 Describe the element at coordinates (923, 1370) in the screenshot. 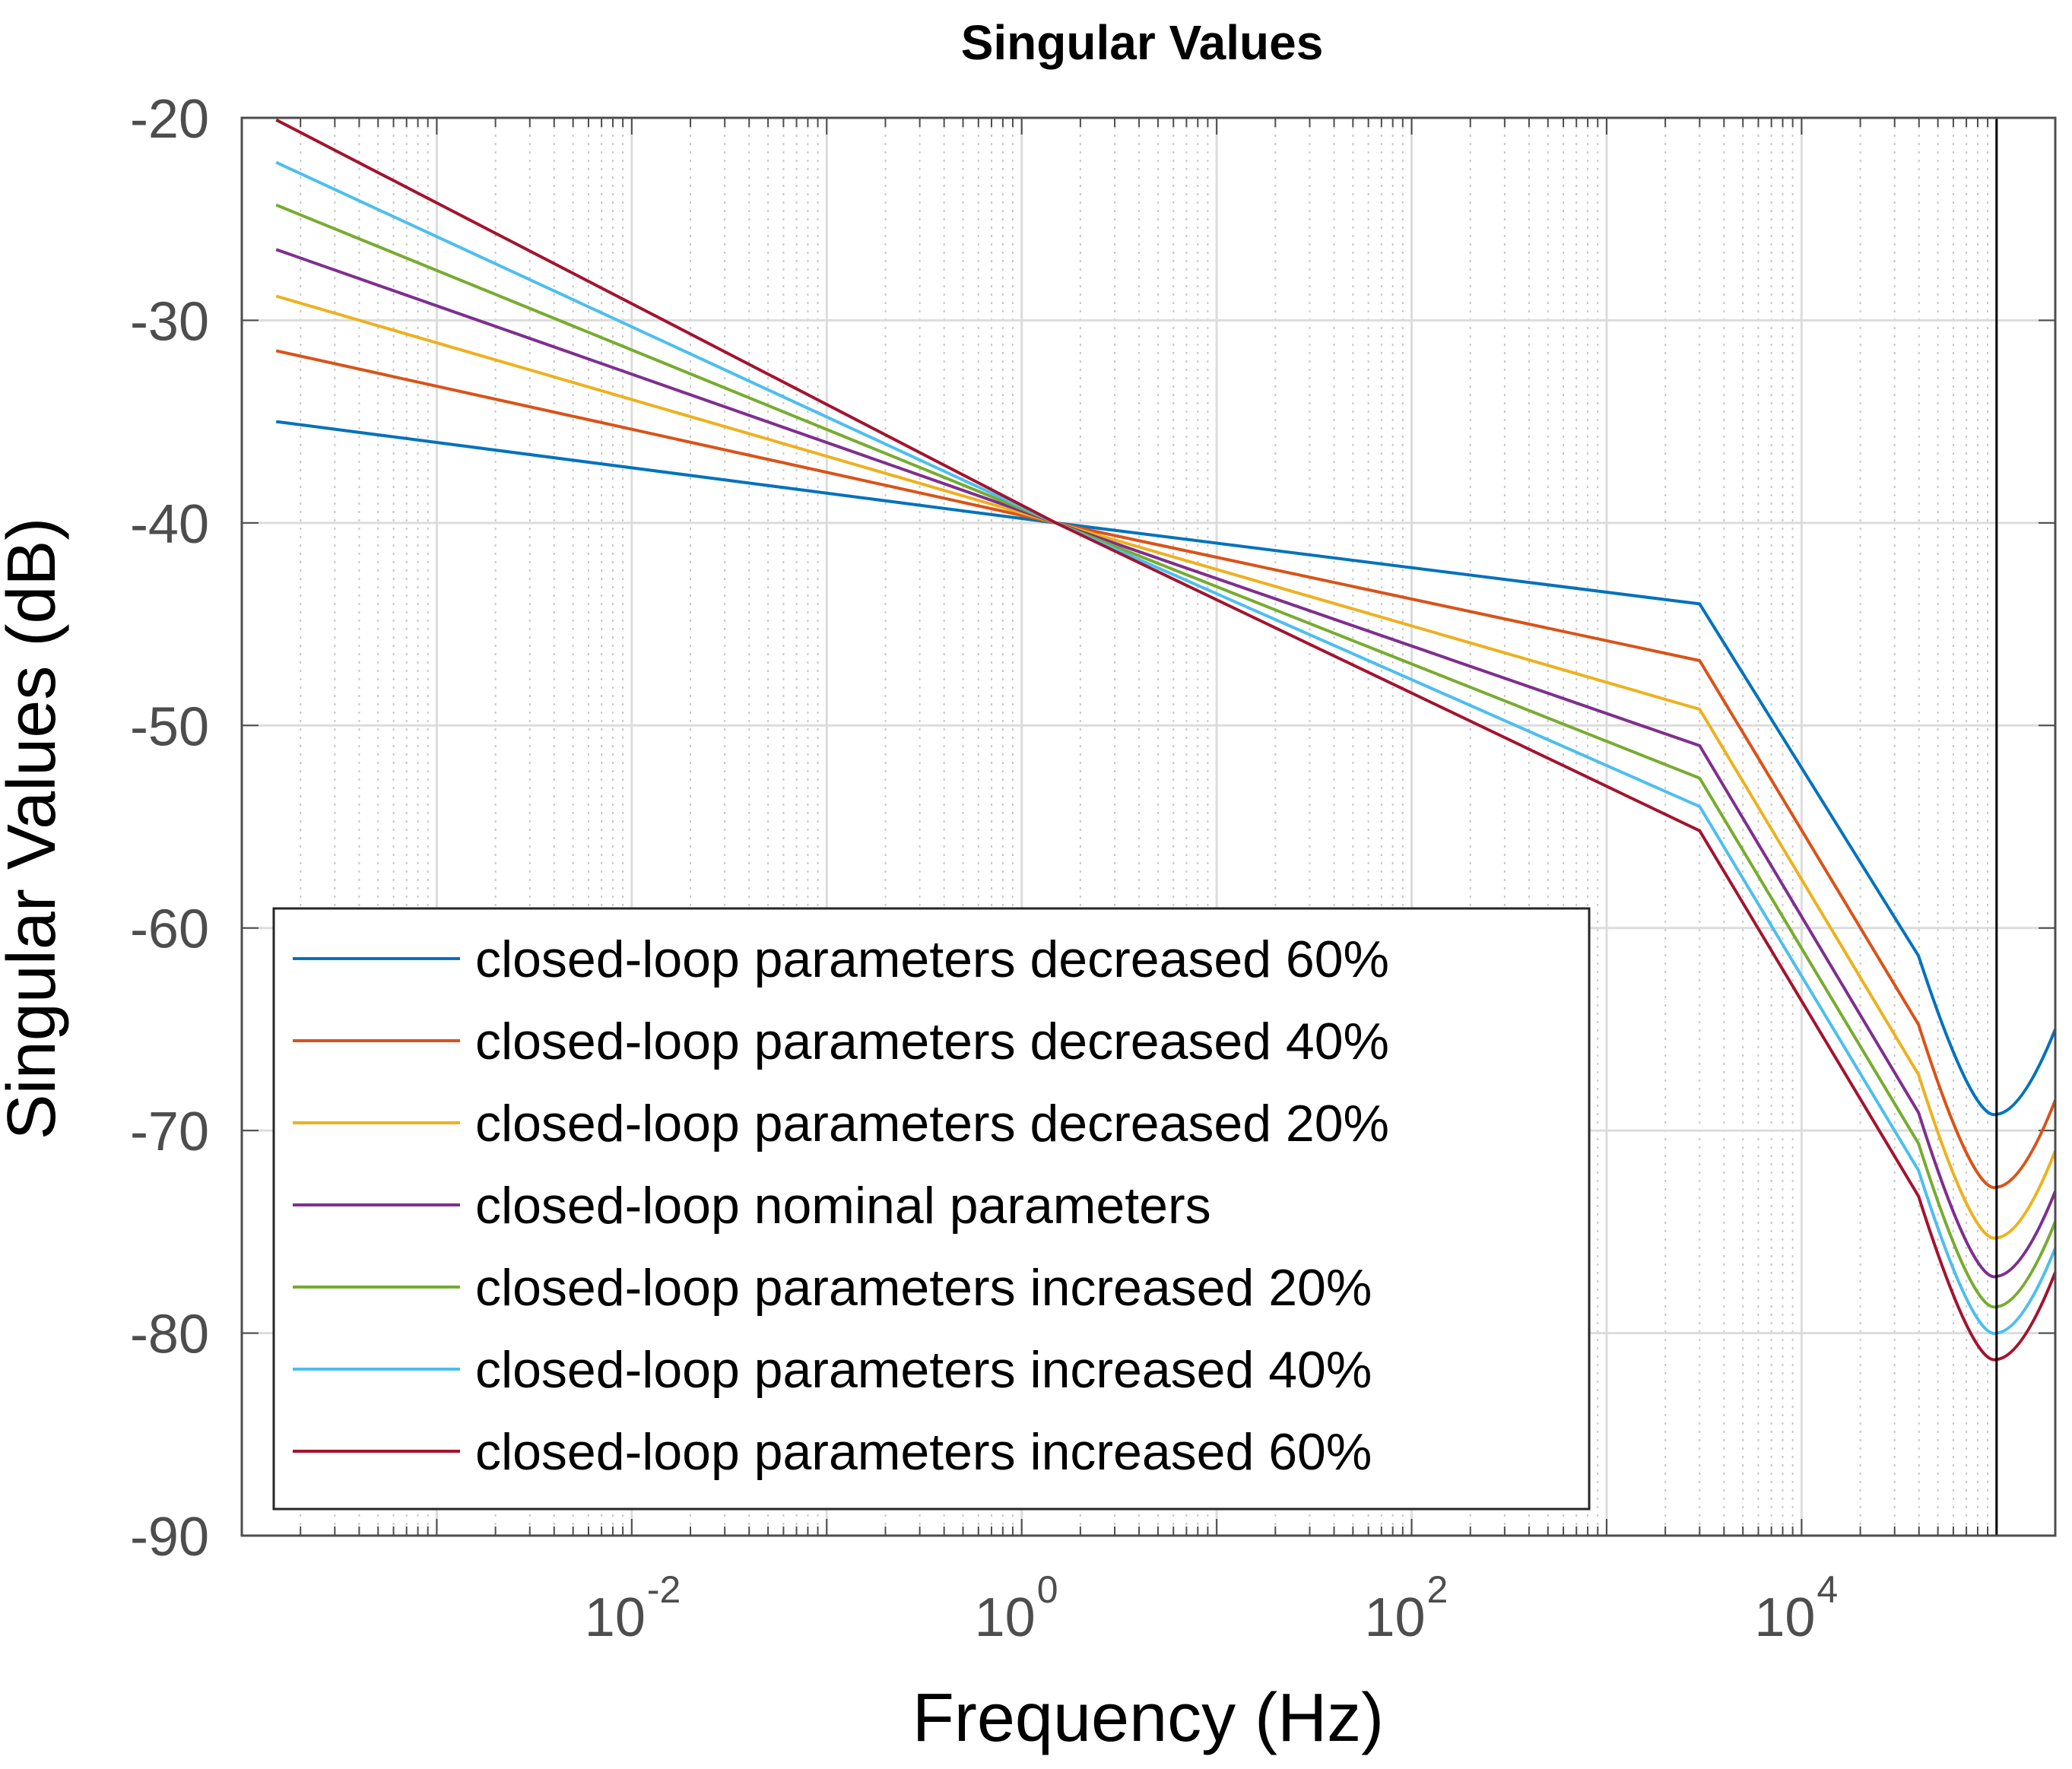

I see `legend-label-6: closed-loop parameters increased 40%` at that location.